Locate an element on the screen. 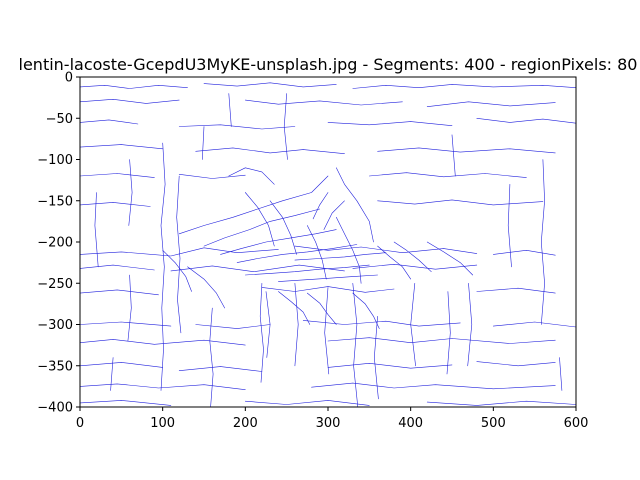 The width and height of the screenshot is (640, 480). x-tick-label-4: 400 is located at coordinates (410, 423).